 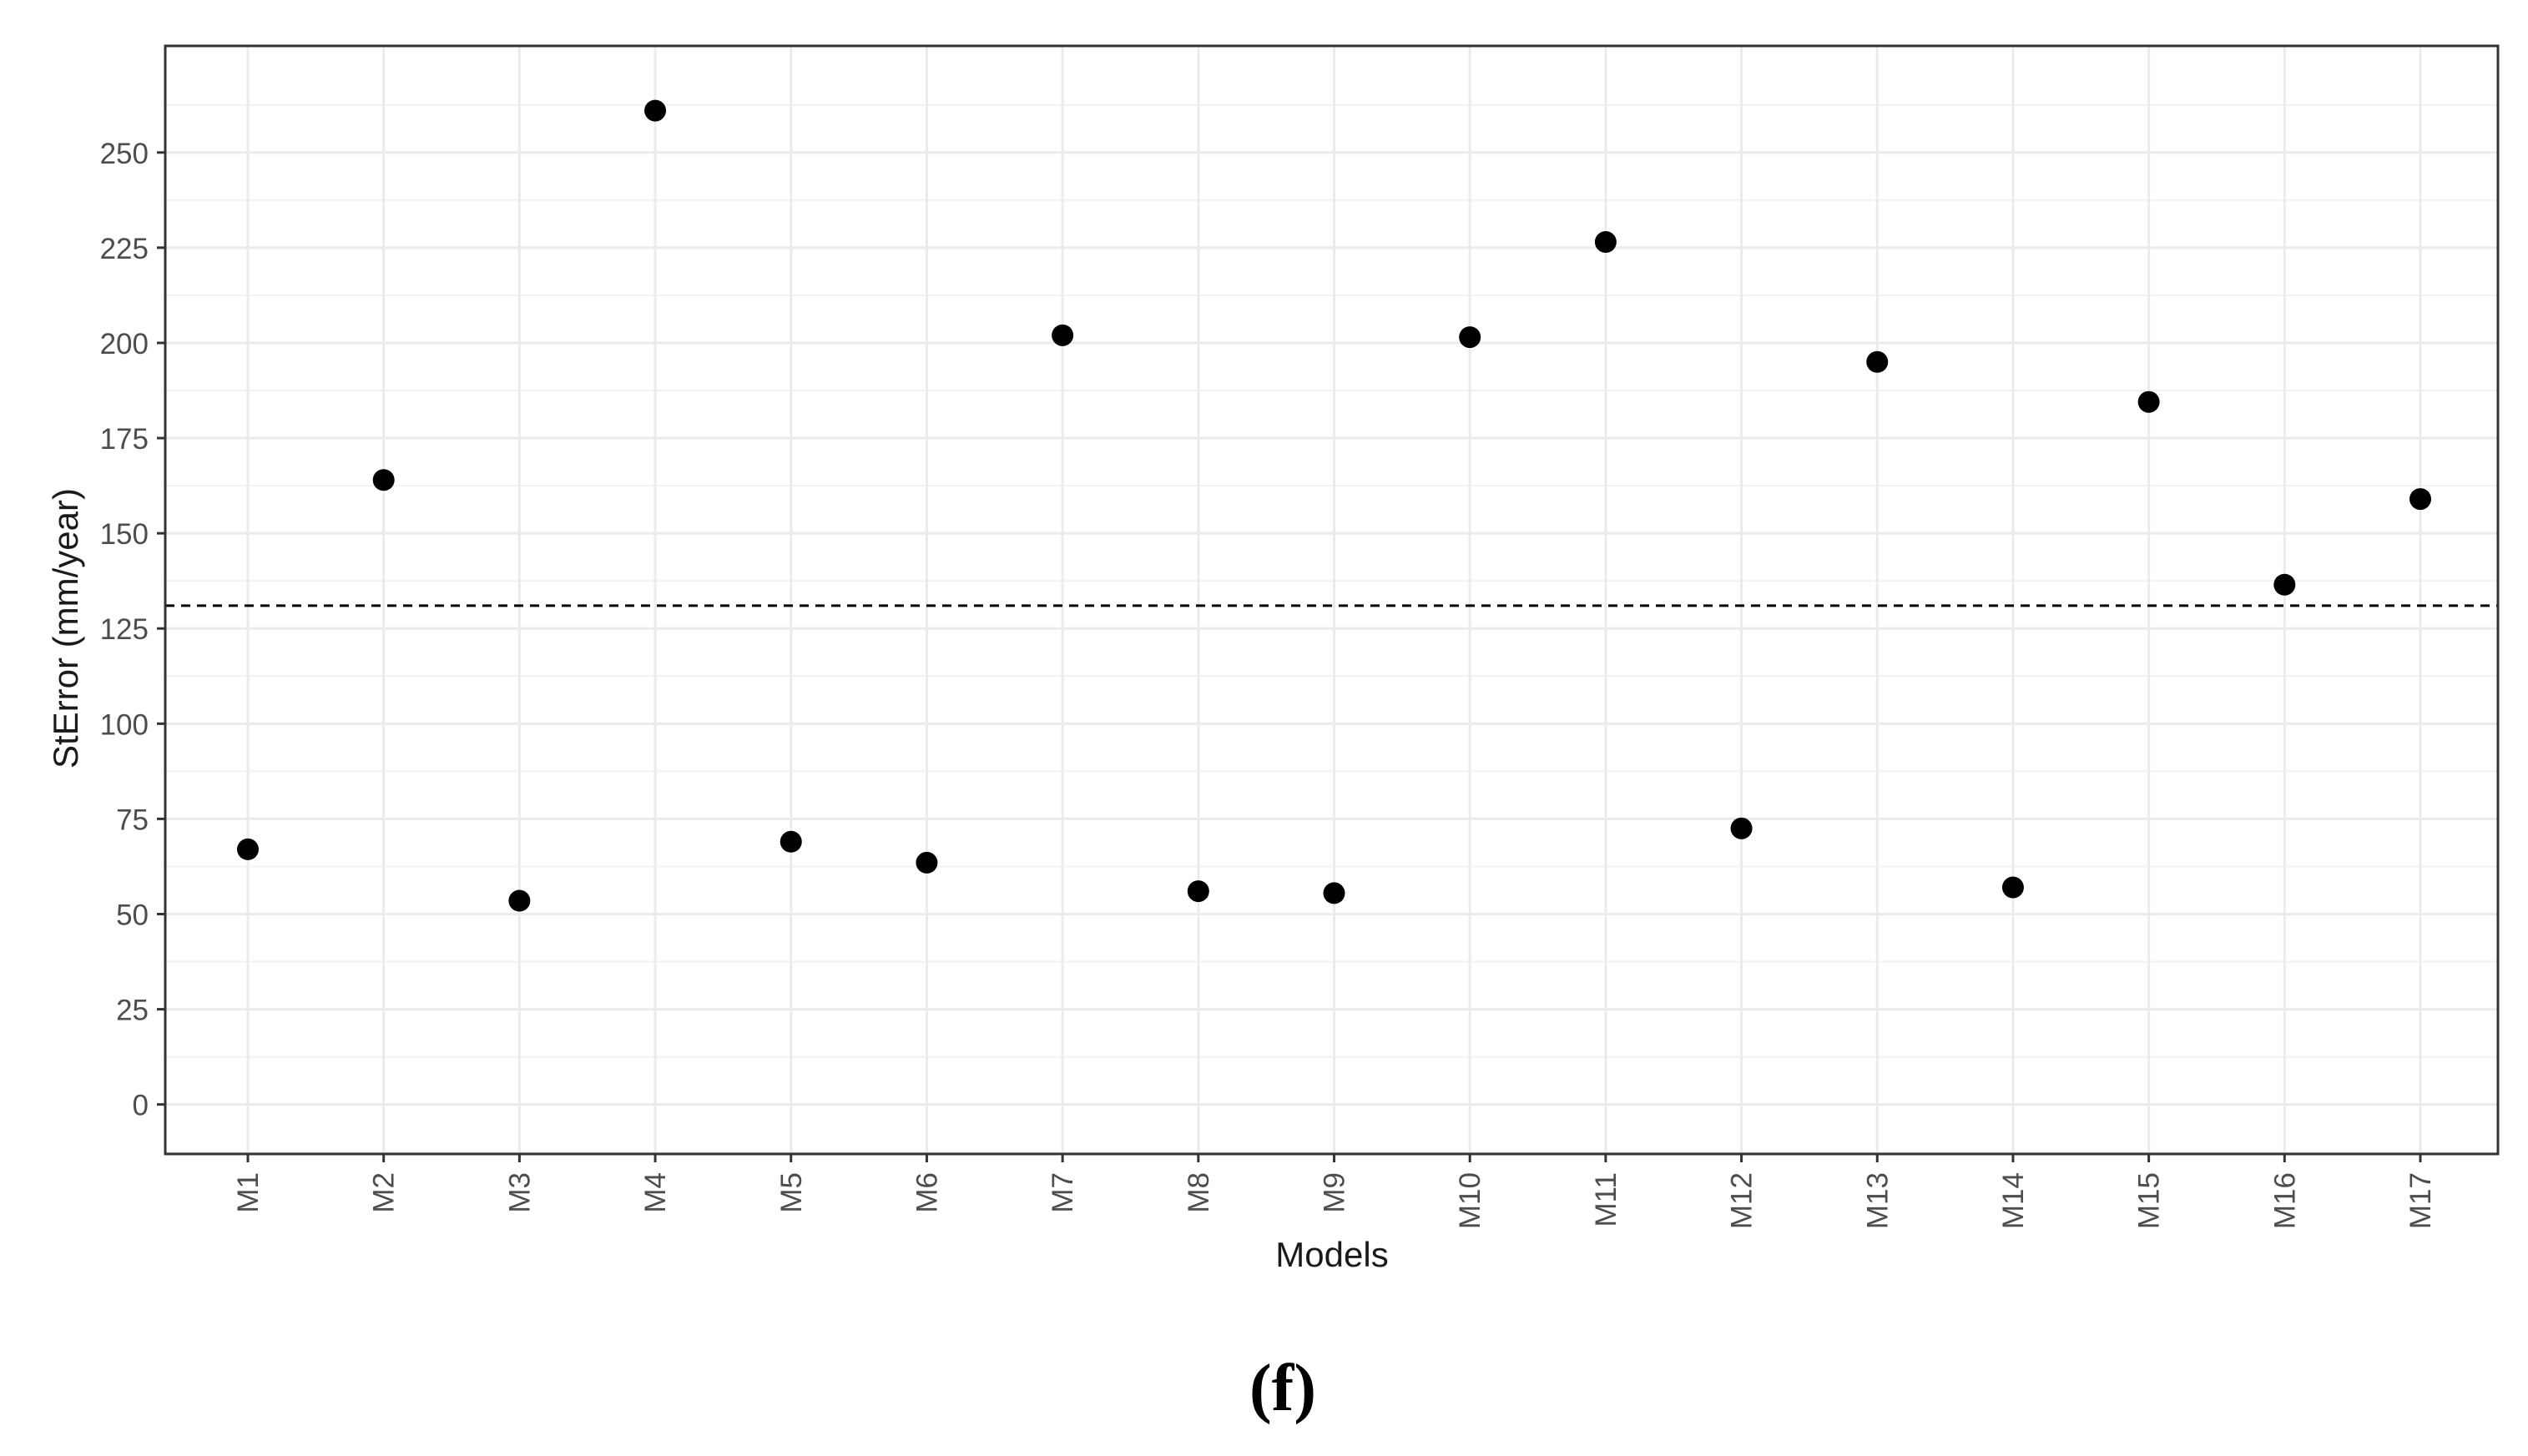 I want to click on panel-caption: (f), so click(x=1282, y=1388).